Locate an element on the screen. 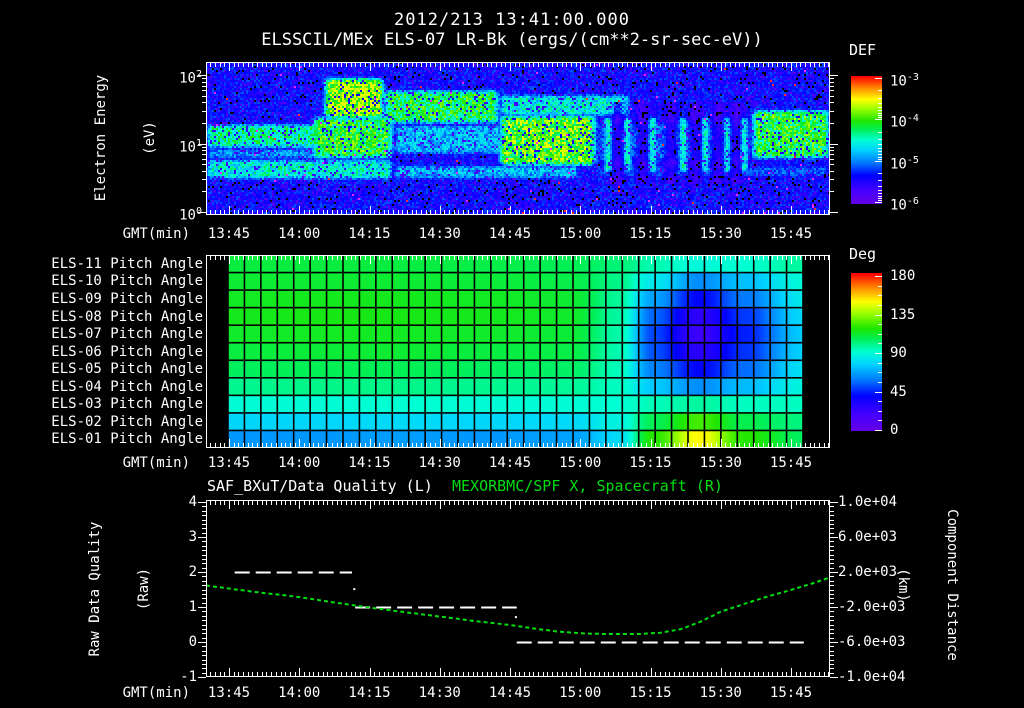 This screenshot has width=1024, height=708. spectrogram-y-tick-label: 10⁰ is located at coordinates (190, 215).